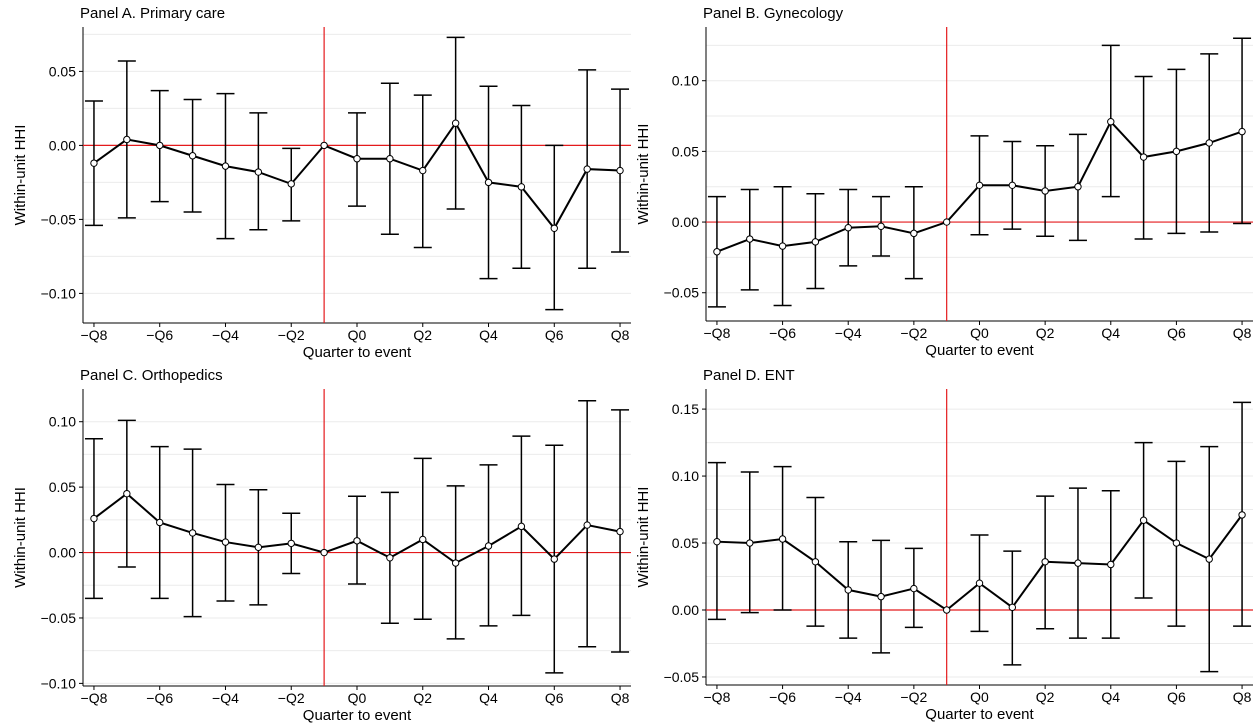  What do you see at coordinates (685, 476) in the screenshot?
I see `y-tick-label: 0.10` at bounding box center [685, 476].